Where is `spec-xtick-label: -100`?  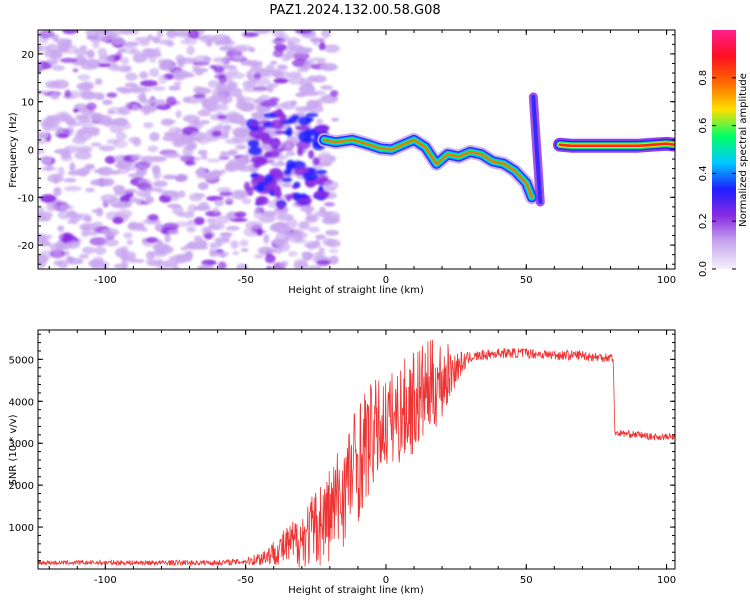
spec-xtick-label: -100 is located at coordinates (105, 280).